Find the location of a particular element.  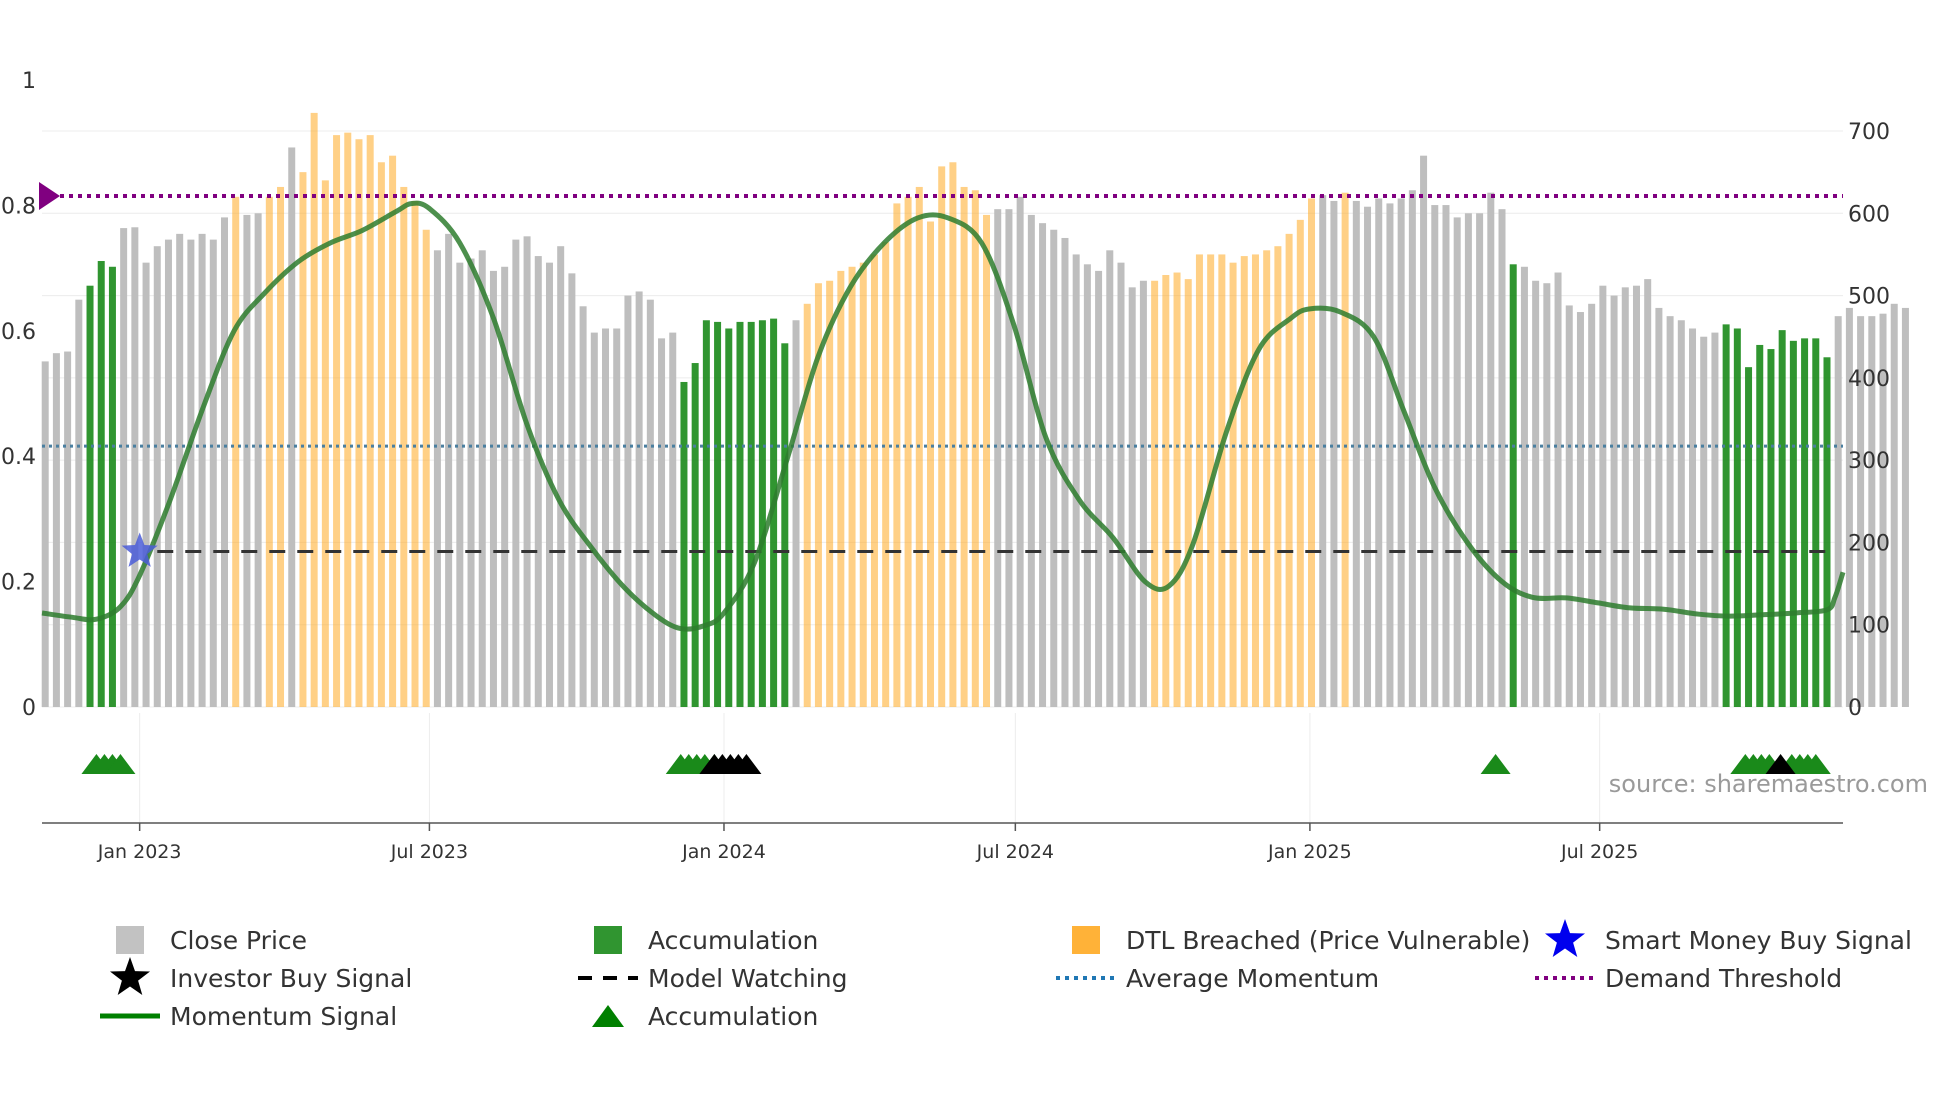

legend-item: Average Momentum is located at coordinates (1217, 978).